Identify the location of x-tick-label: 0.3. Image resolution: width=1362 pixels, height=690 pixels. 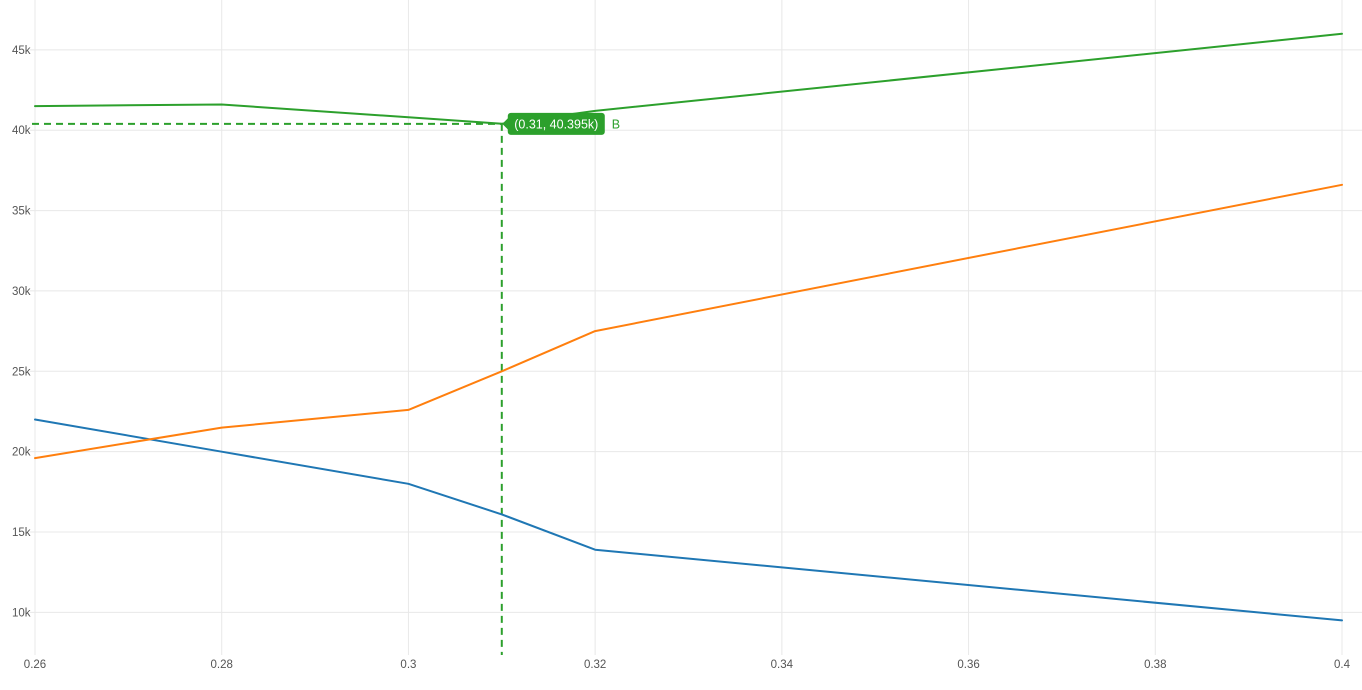
(408, 665).